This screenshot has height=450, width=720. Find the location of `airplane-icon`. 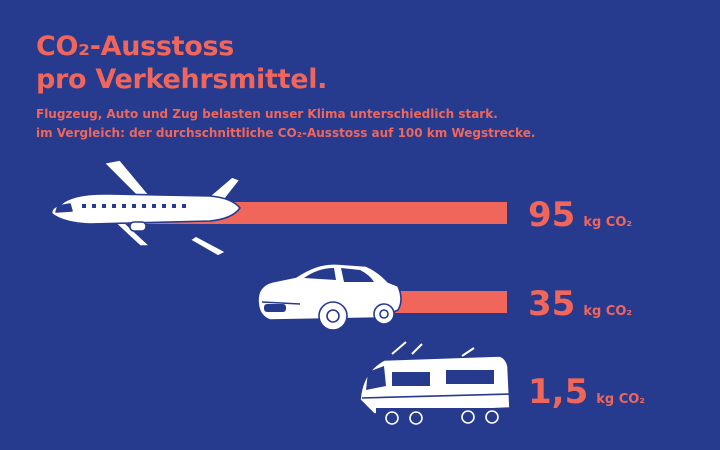

airplane-icon is located at coordinates (145, 208).